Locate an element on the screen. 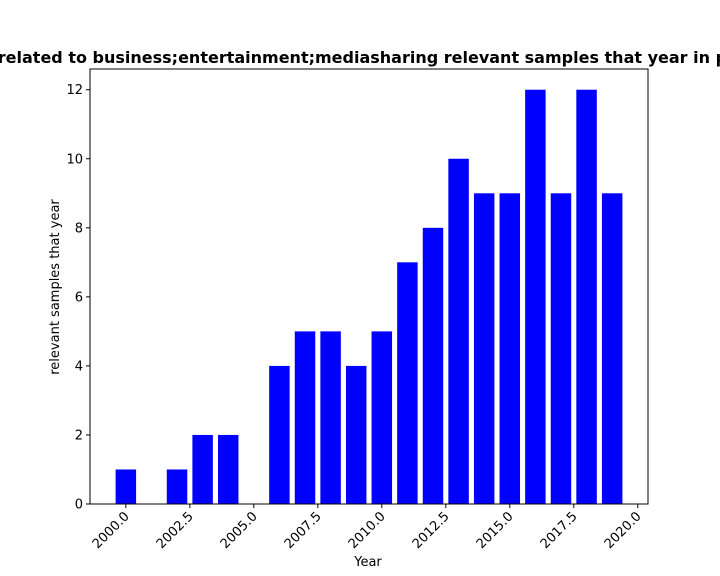  x-tick-label: 2005.0 is located at coordinates (239, 530).